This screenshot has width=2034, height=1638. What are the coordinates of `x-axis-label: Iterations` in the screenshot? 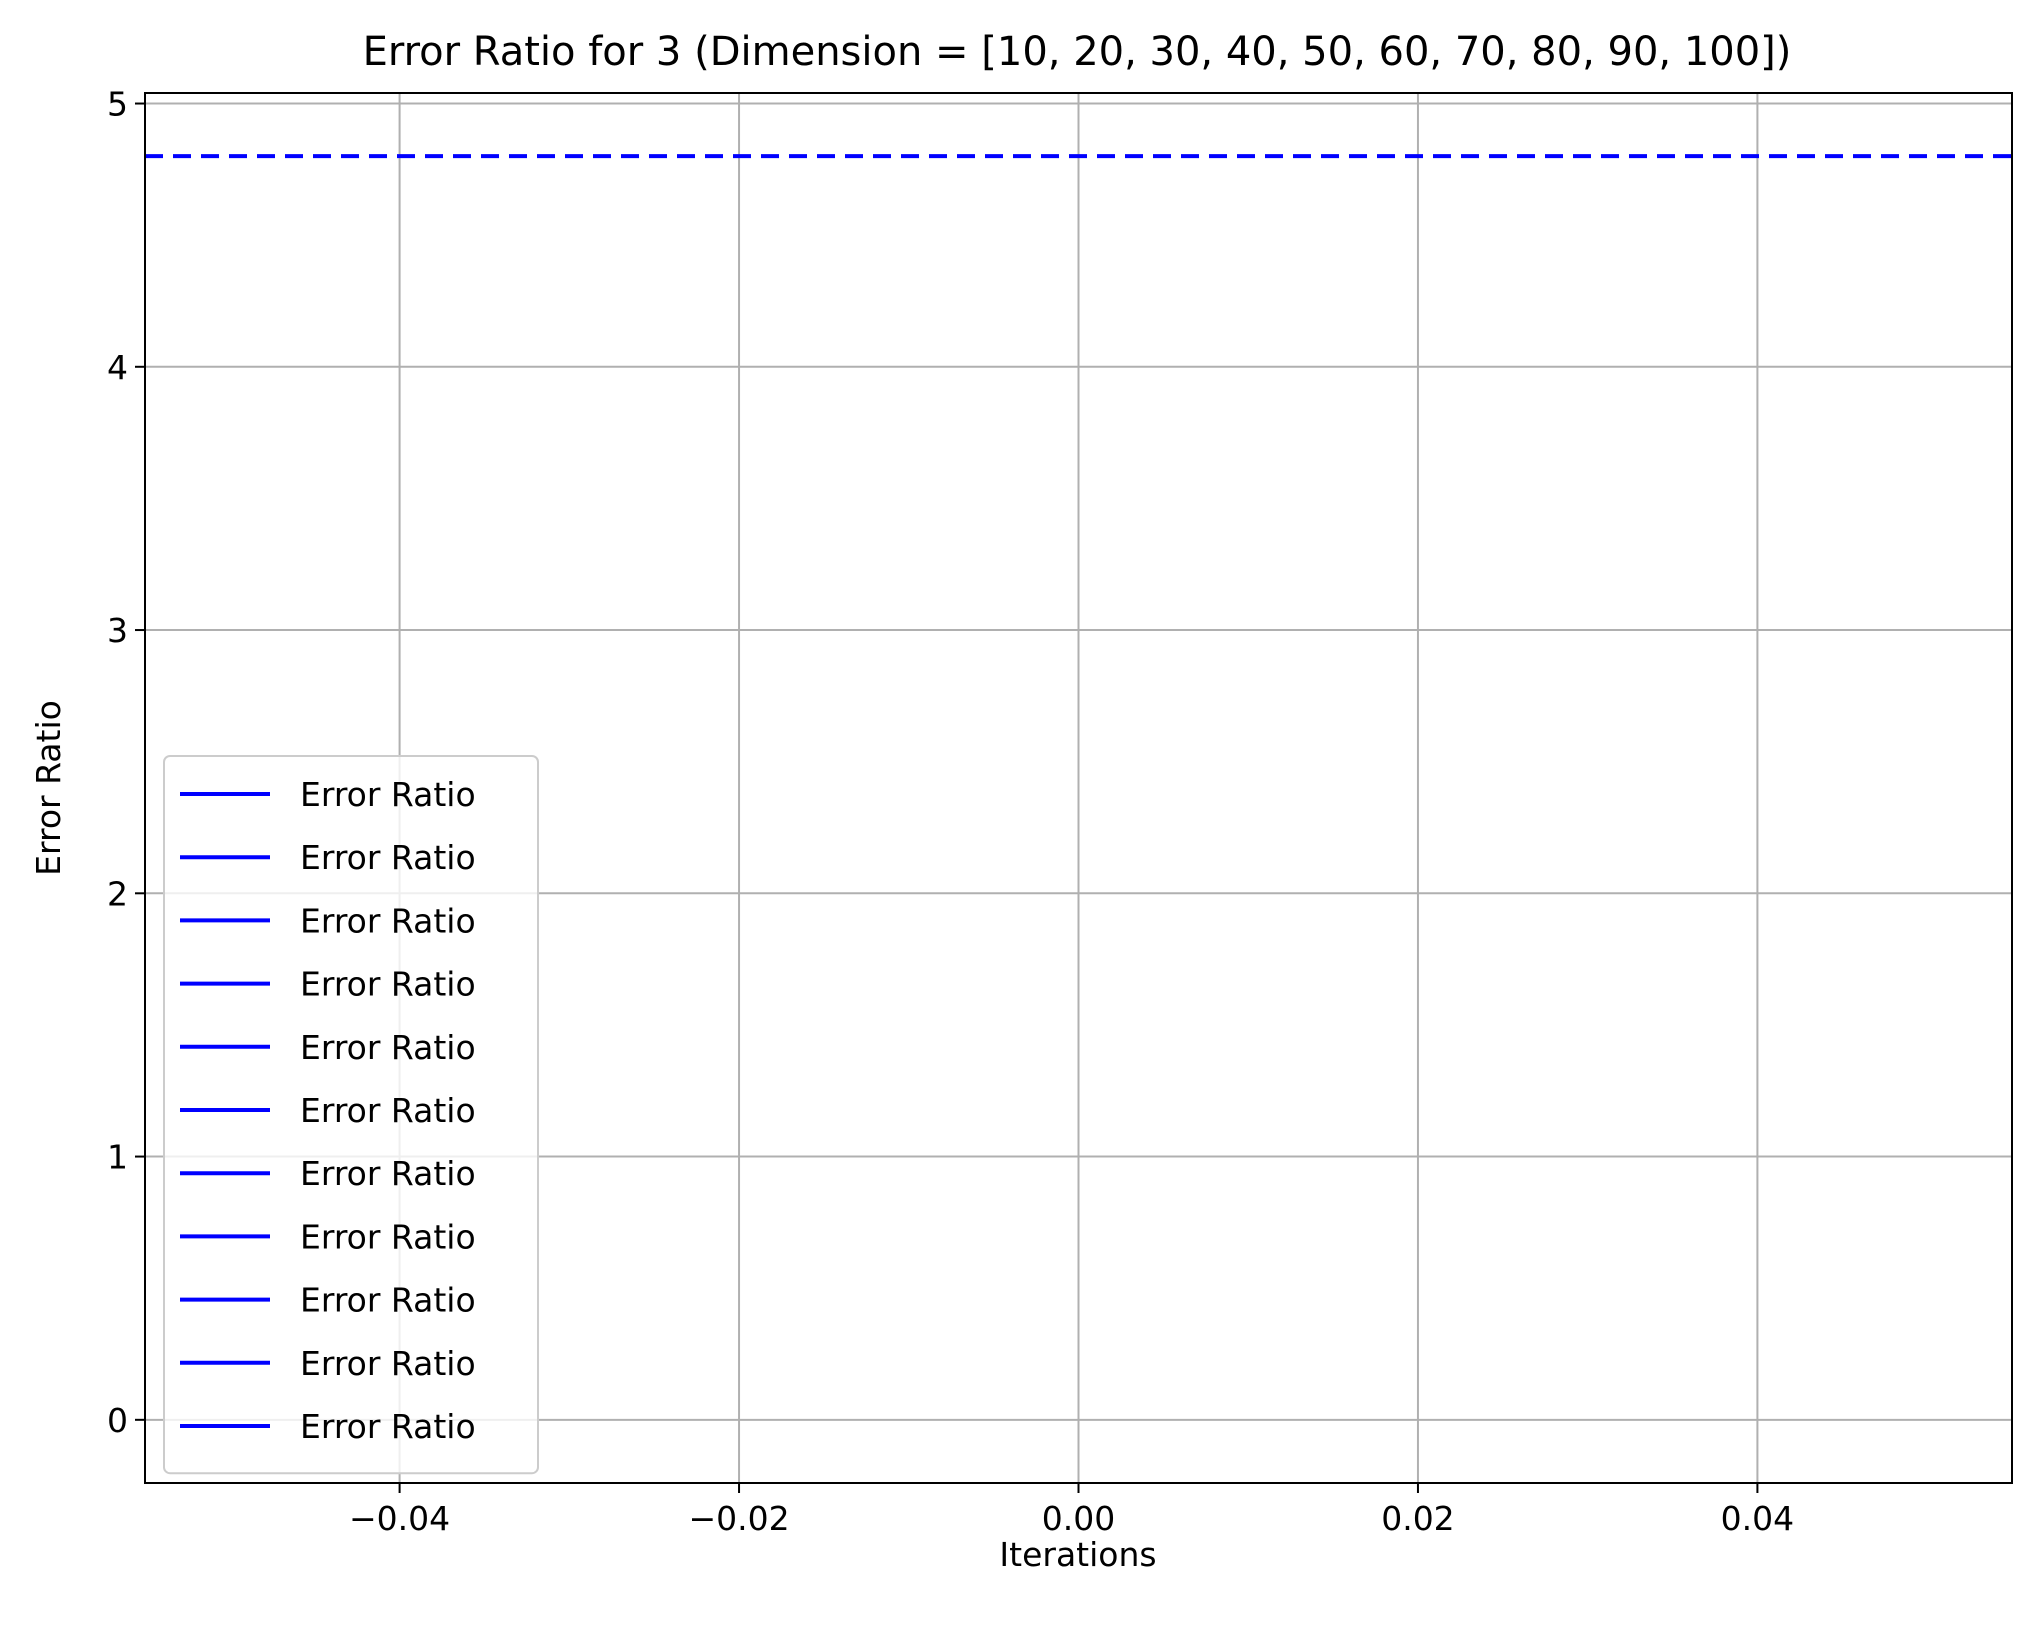 It's located at (1077, 1554).